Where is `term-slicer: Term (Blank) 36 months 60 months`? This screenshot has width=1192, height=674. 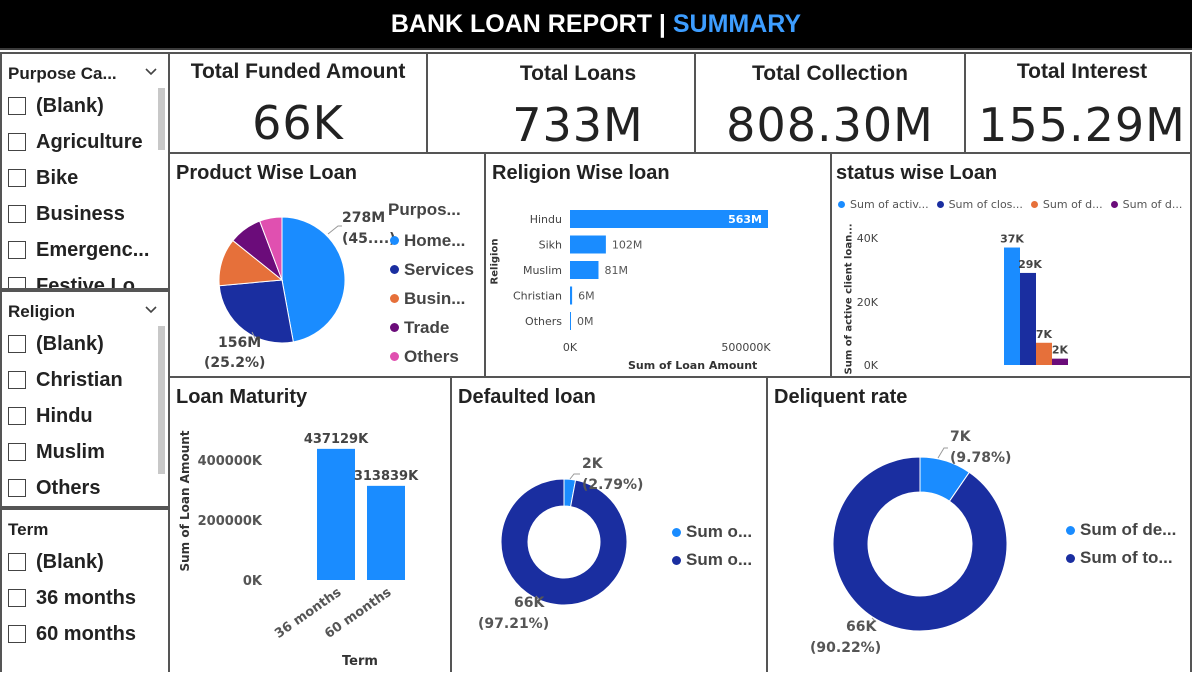 term-slicer: Term (Blank) 36 months 60 months is located at coordinates (85, 590).